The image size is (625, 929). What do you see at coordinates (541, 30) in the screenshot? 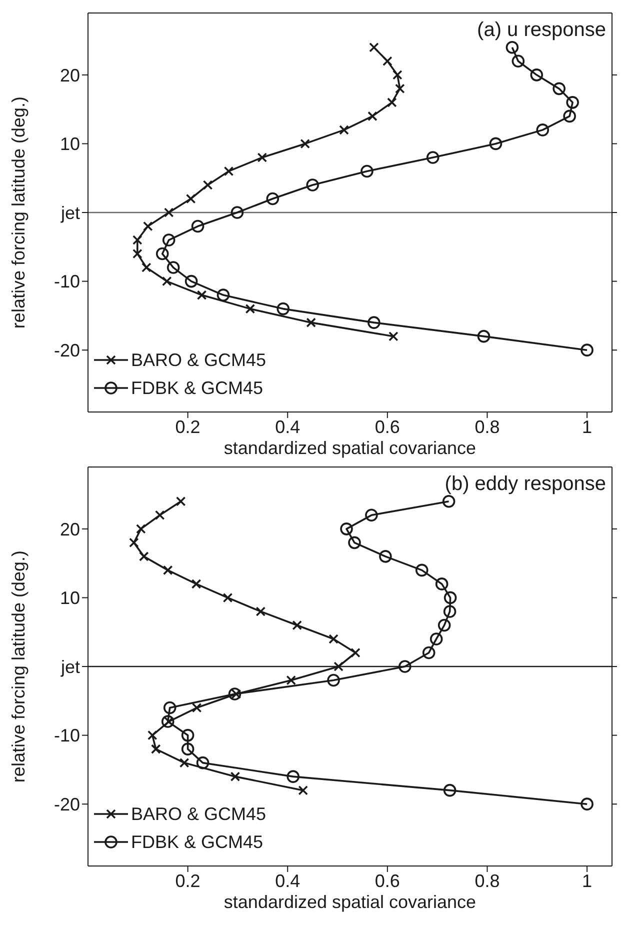
I see `chart-title: (a) u response` at bounding box center [541, 30].